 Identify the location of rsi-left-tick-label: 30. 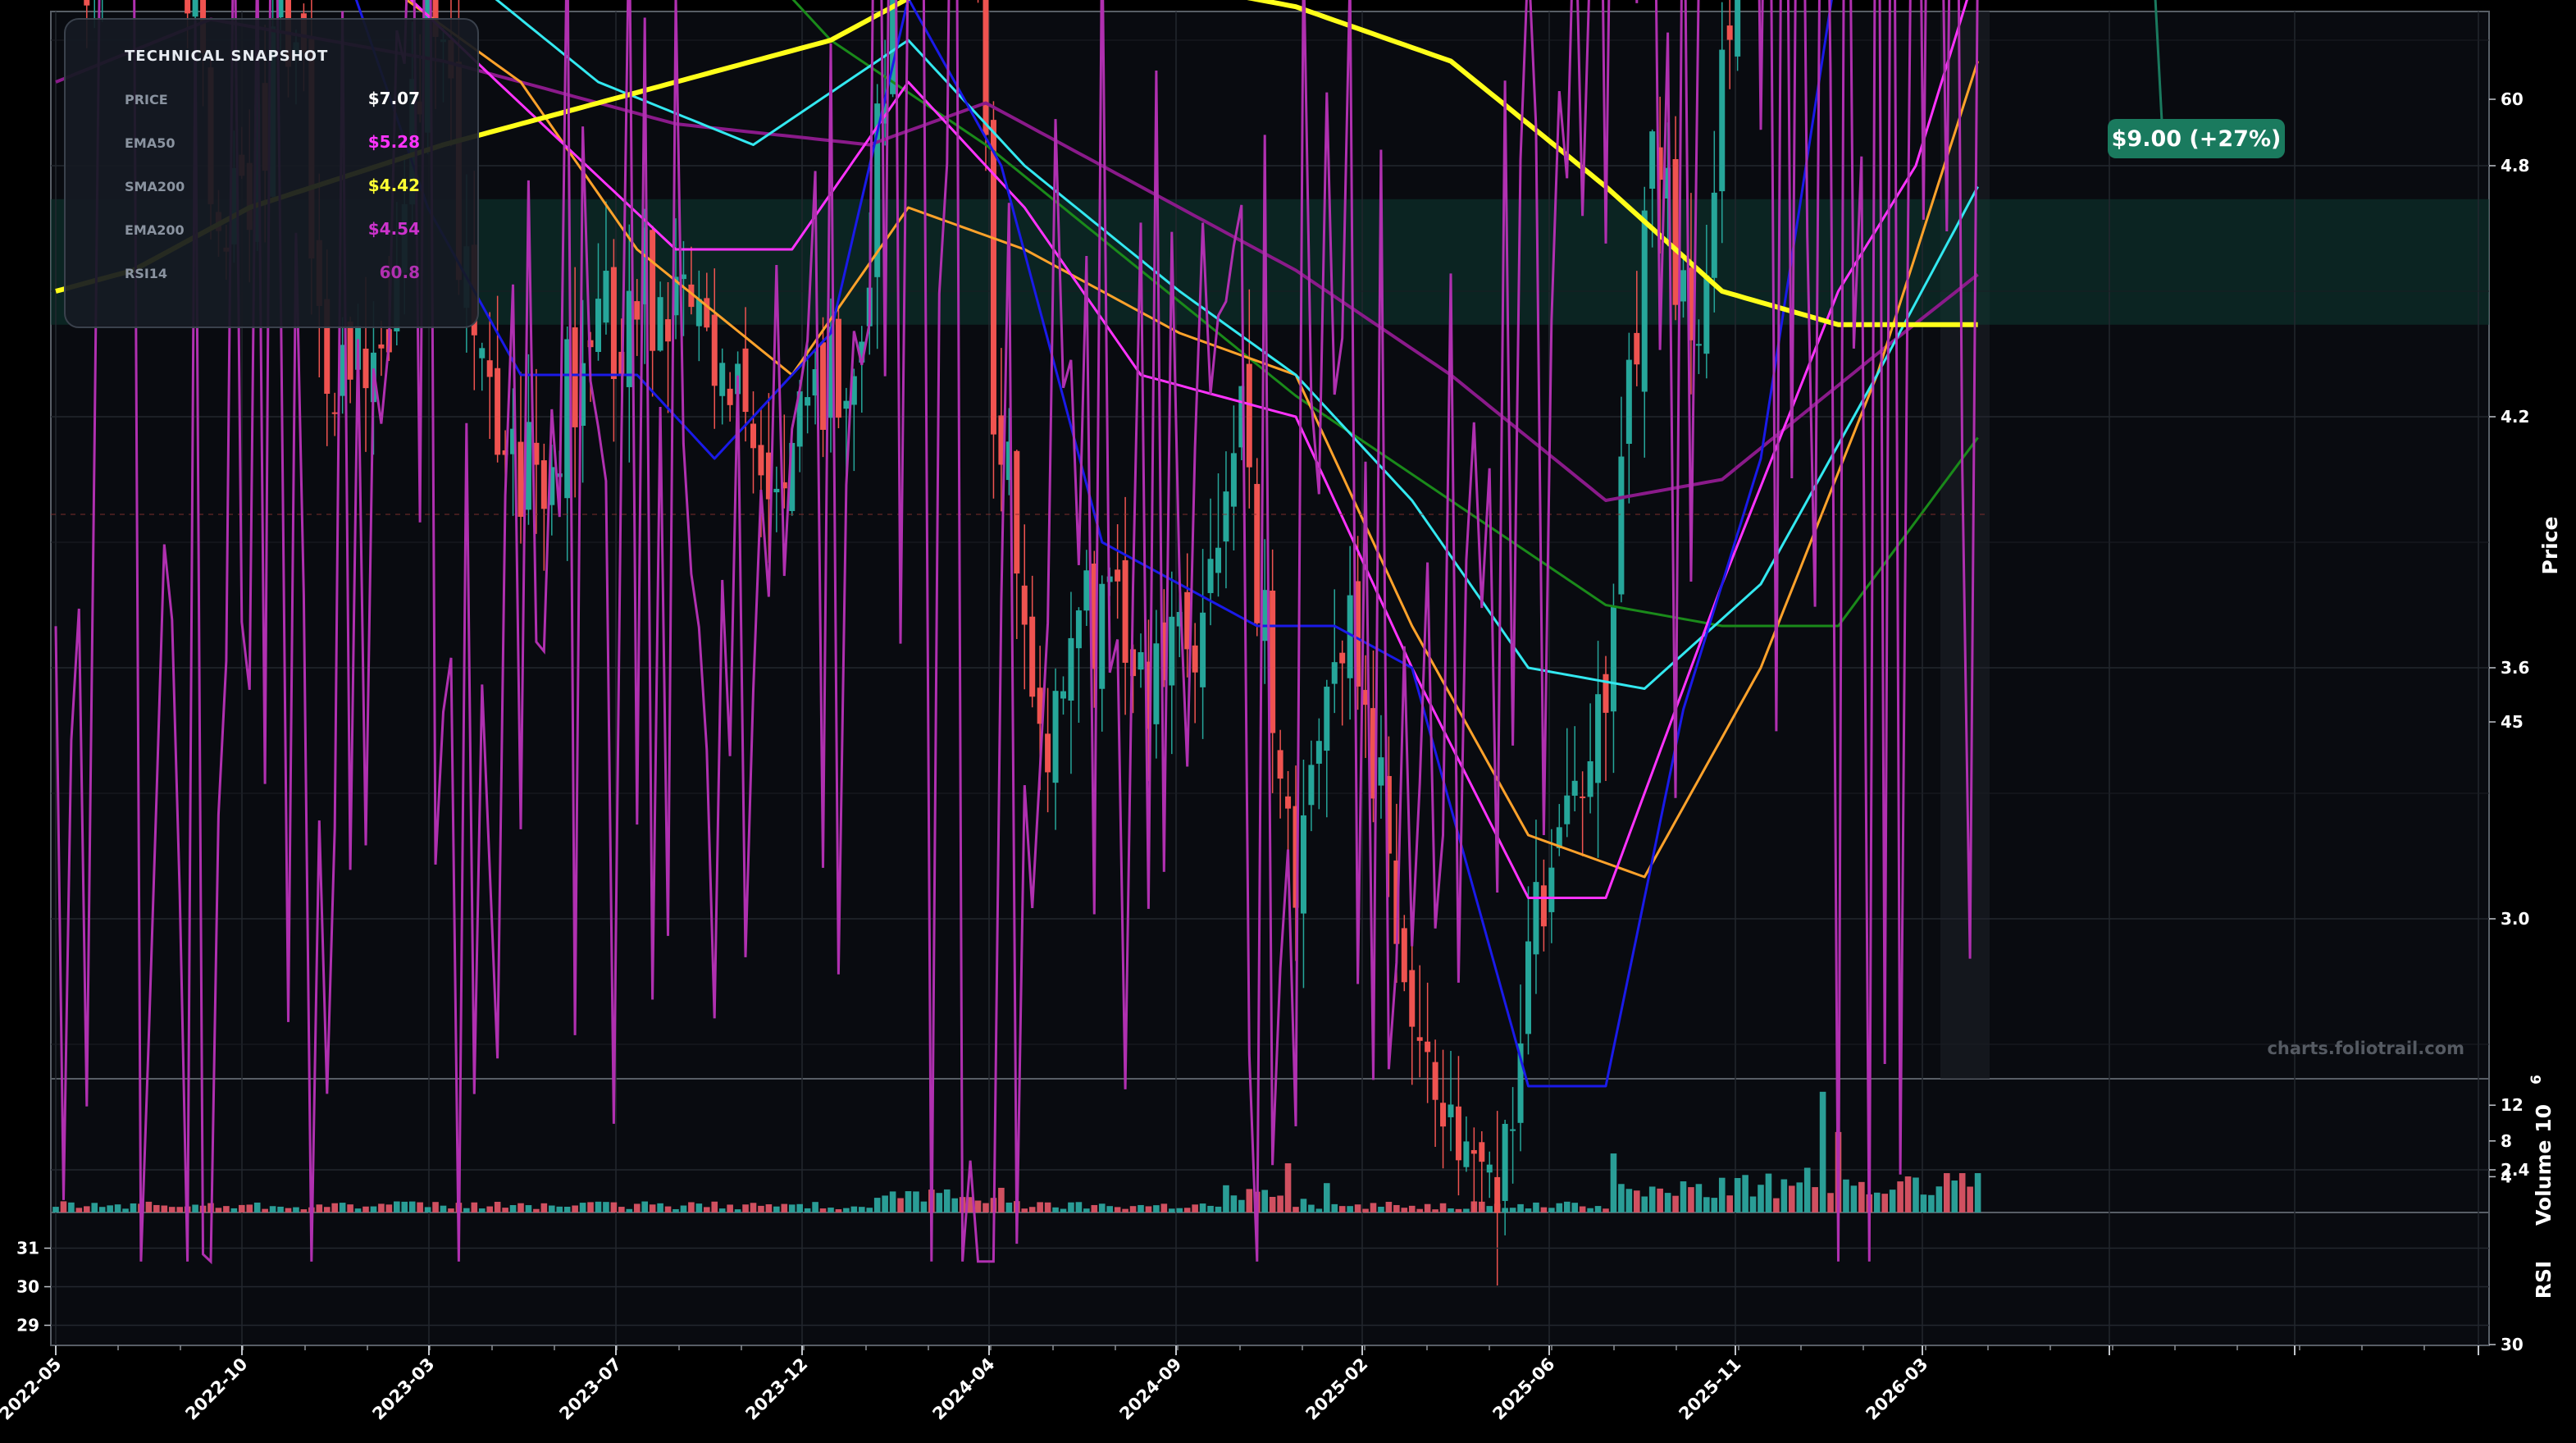
(27, 1287).